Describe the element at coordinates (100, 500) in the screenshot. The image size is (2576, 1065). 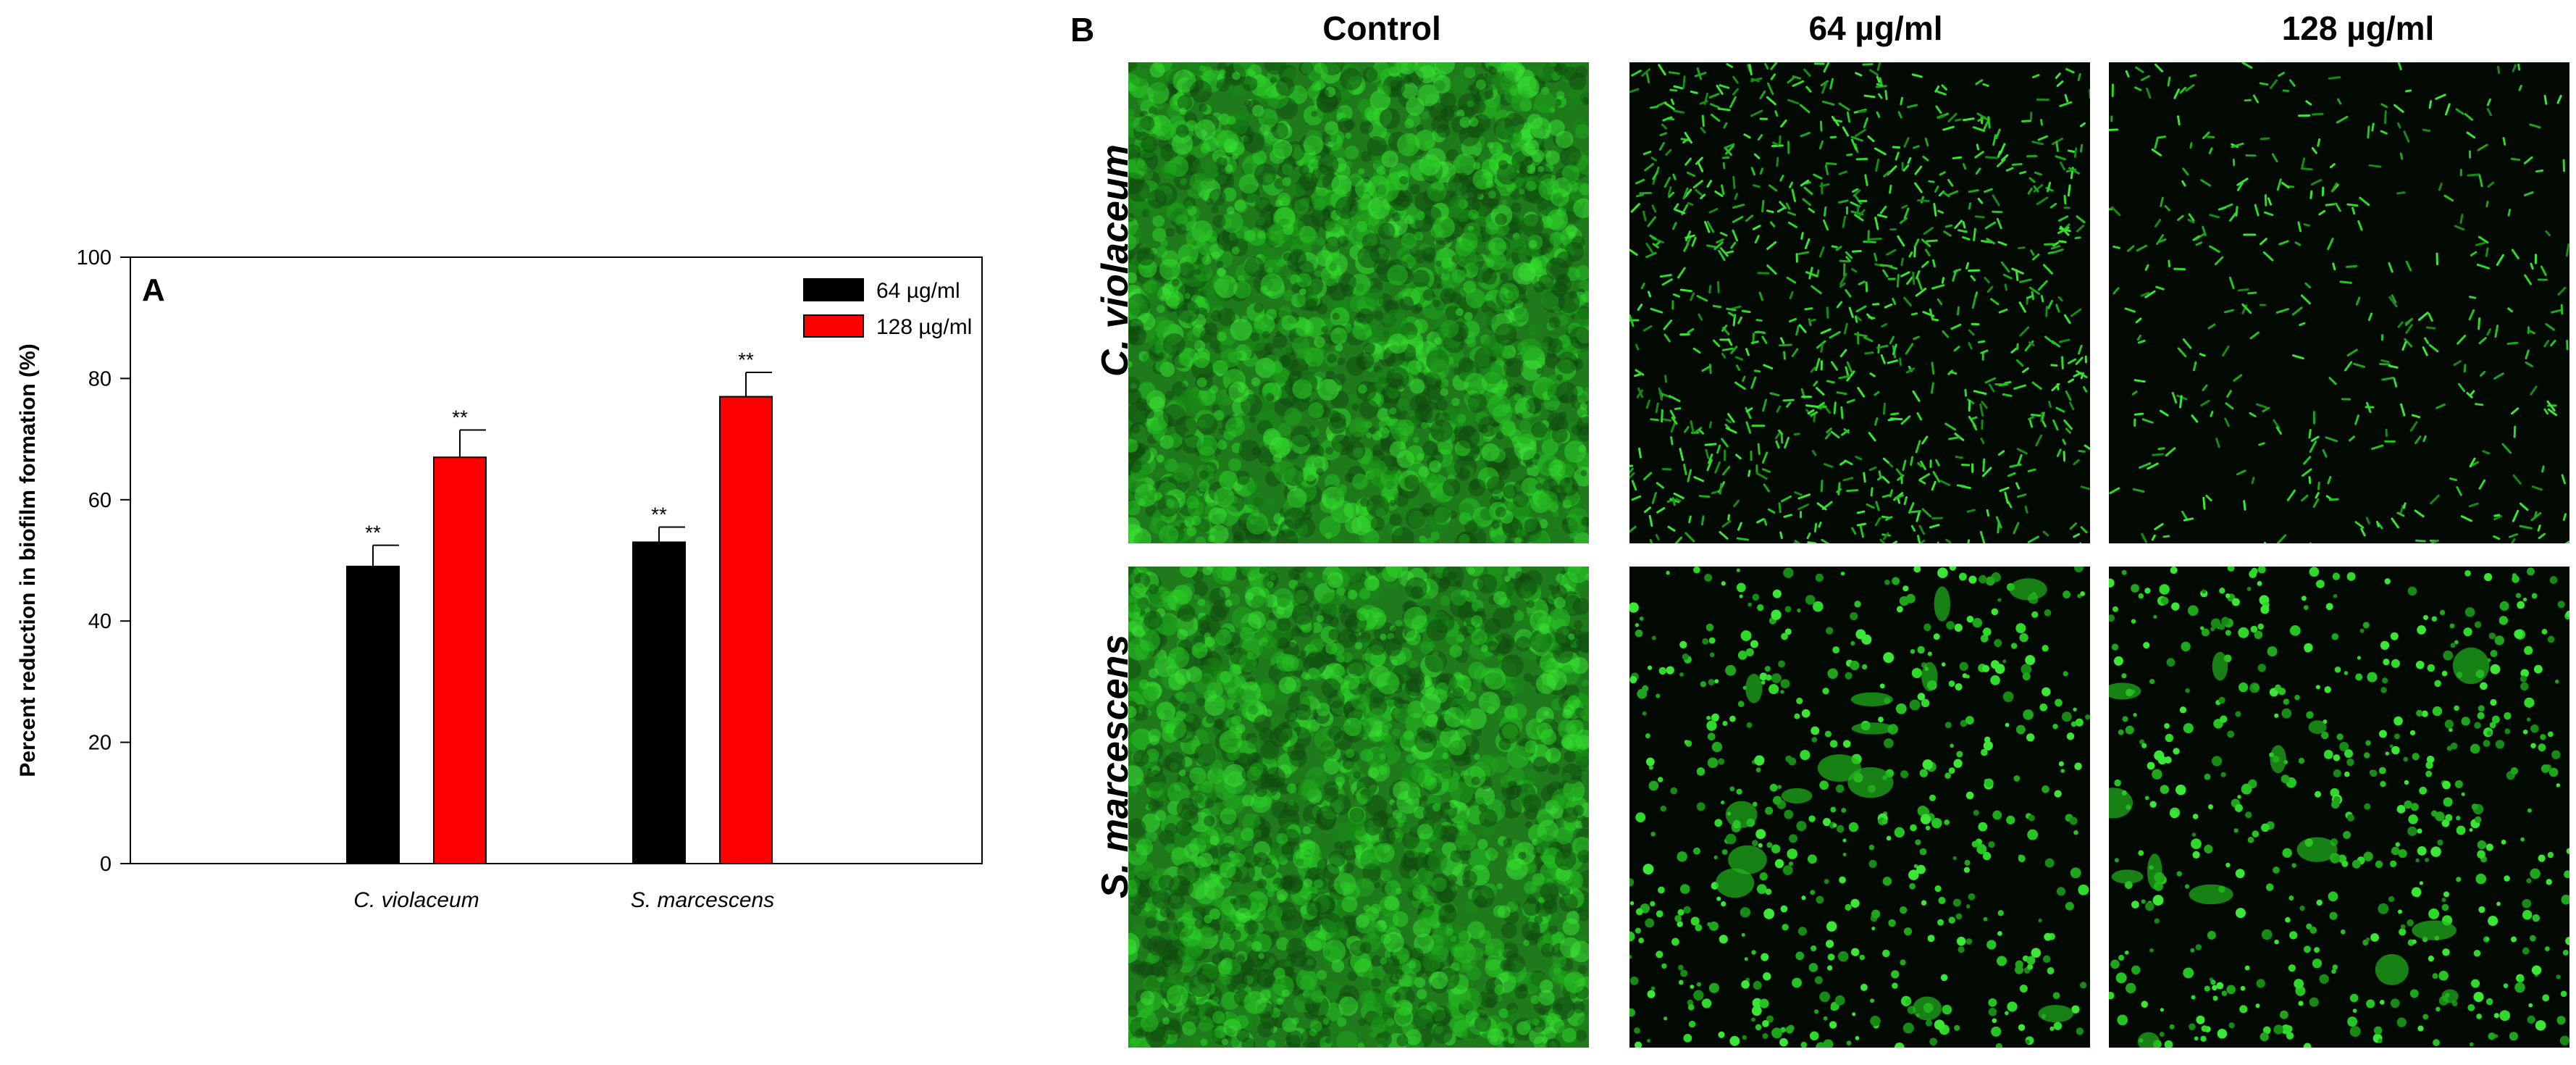
I see `y-tick-label: 60` at that location.